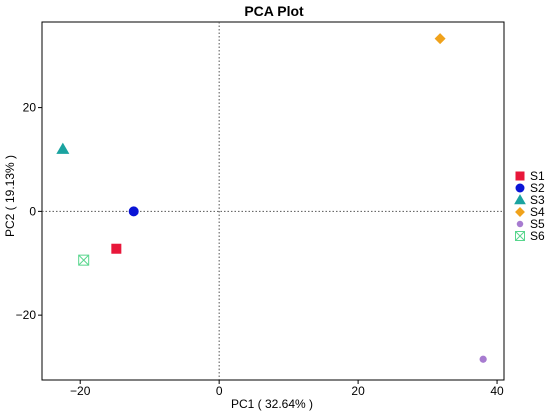 This screenshot has width=550, height=413. Describe the element at coordinates (520, 224) in the screenshot. I see `legend-marker-s5` at that location.